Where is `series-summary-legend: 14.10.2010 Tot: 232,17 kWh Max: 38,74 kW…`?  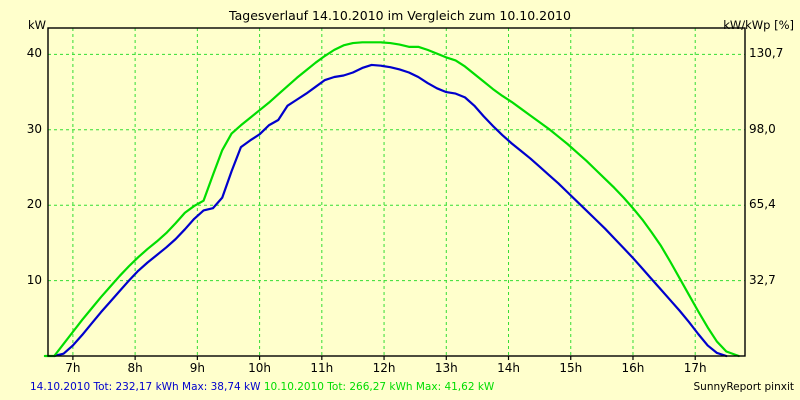 series-summary-legend: 14.10.2010 Tot: 232,17 kWh Max: 38,74 kW… is located at coordinates (262, 387).